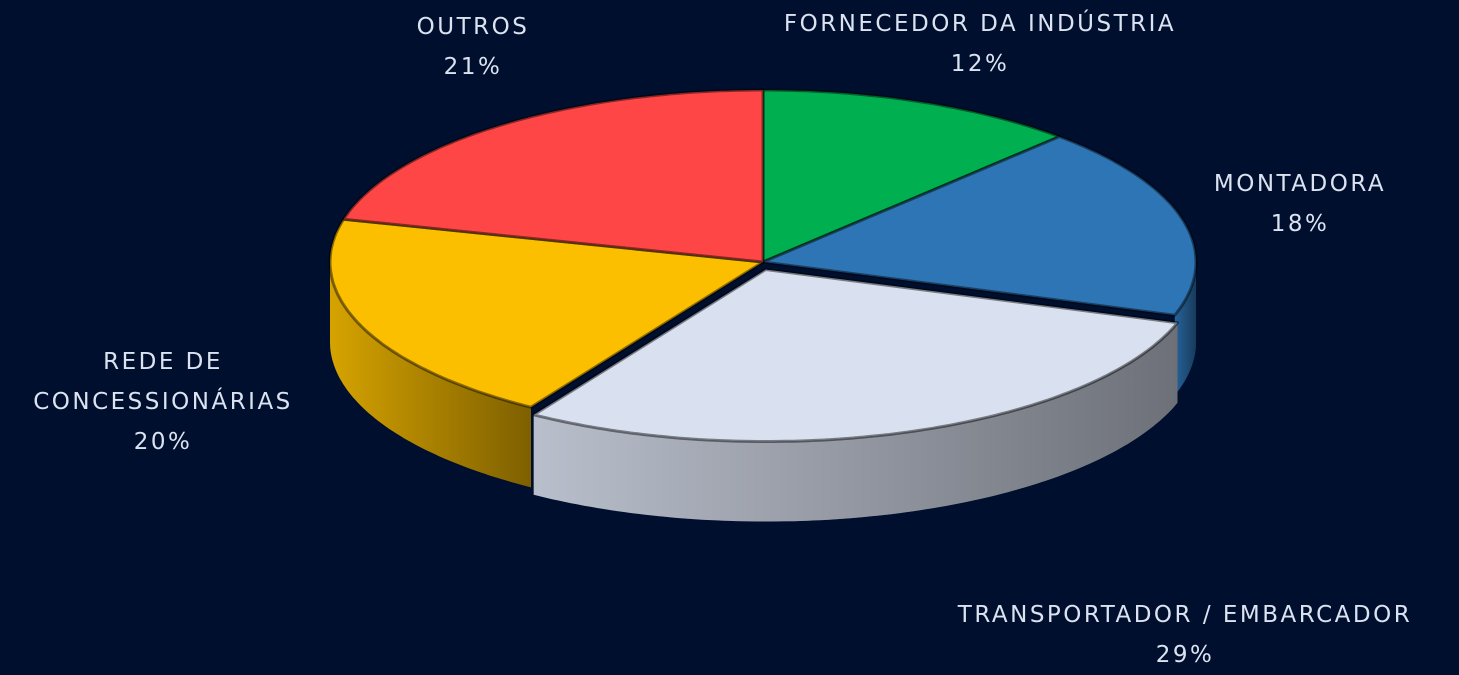 The width and height of the screenshot is (1459, 675). What do you see at coordinates (980, 64) in the screenshot?
I see `value-label: 12%` at bounding box center [980, 64].